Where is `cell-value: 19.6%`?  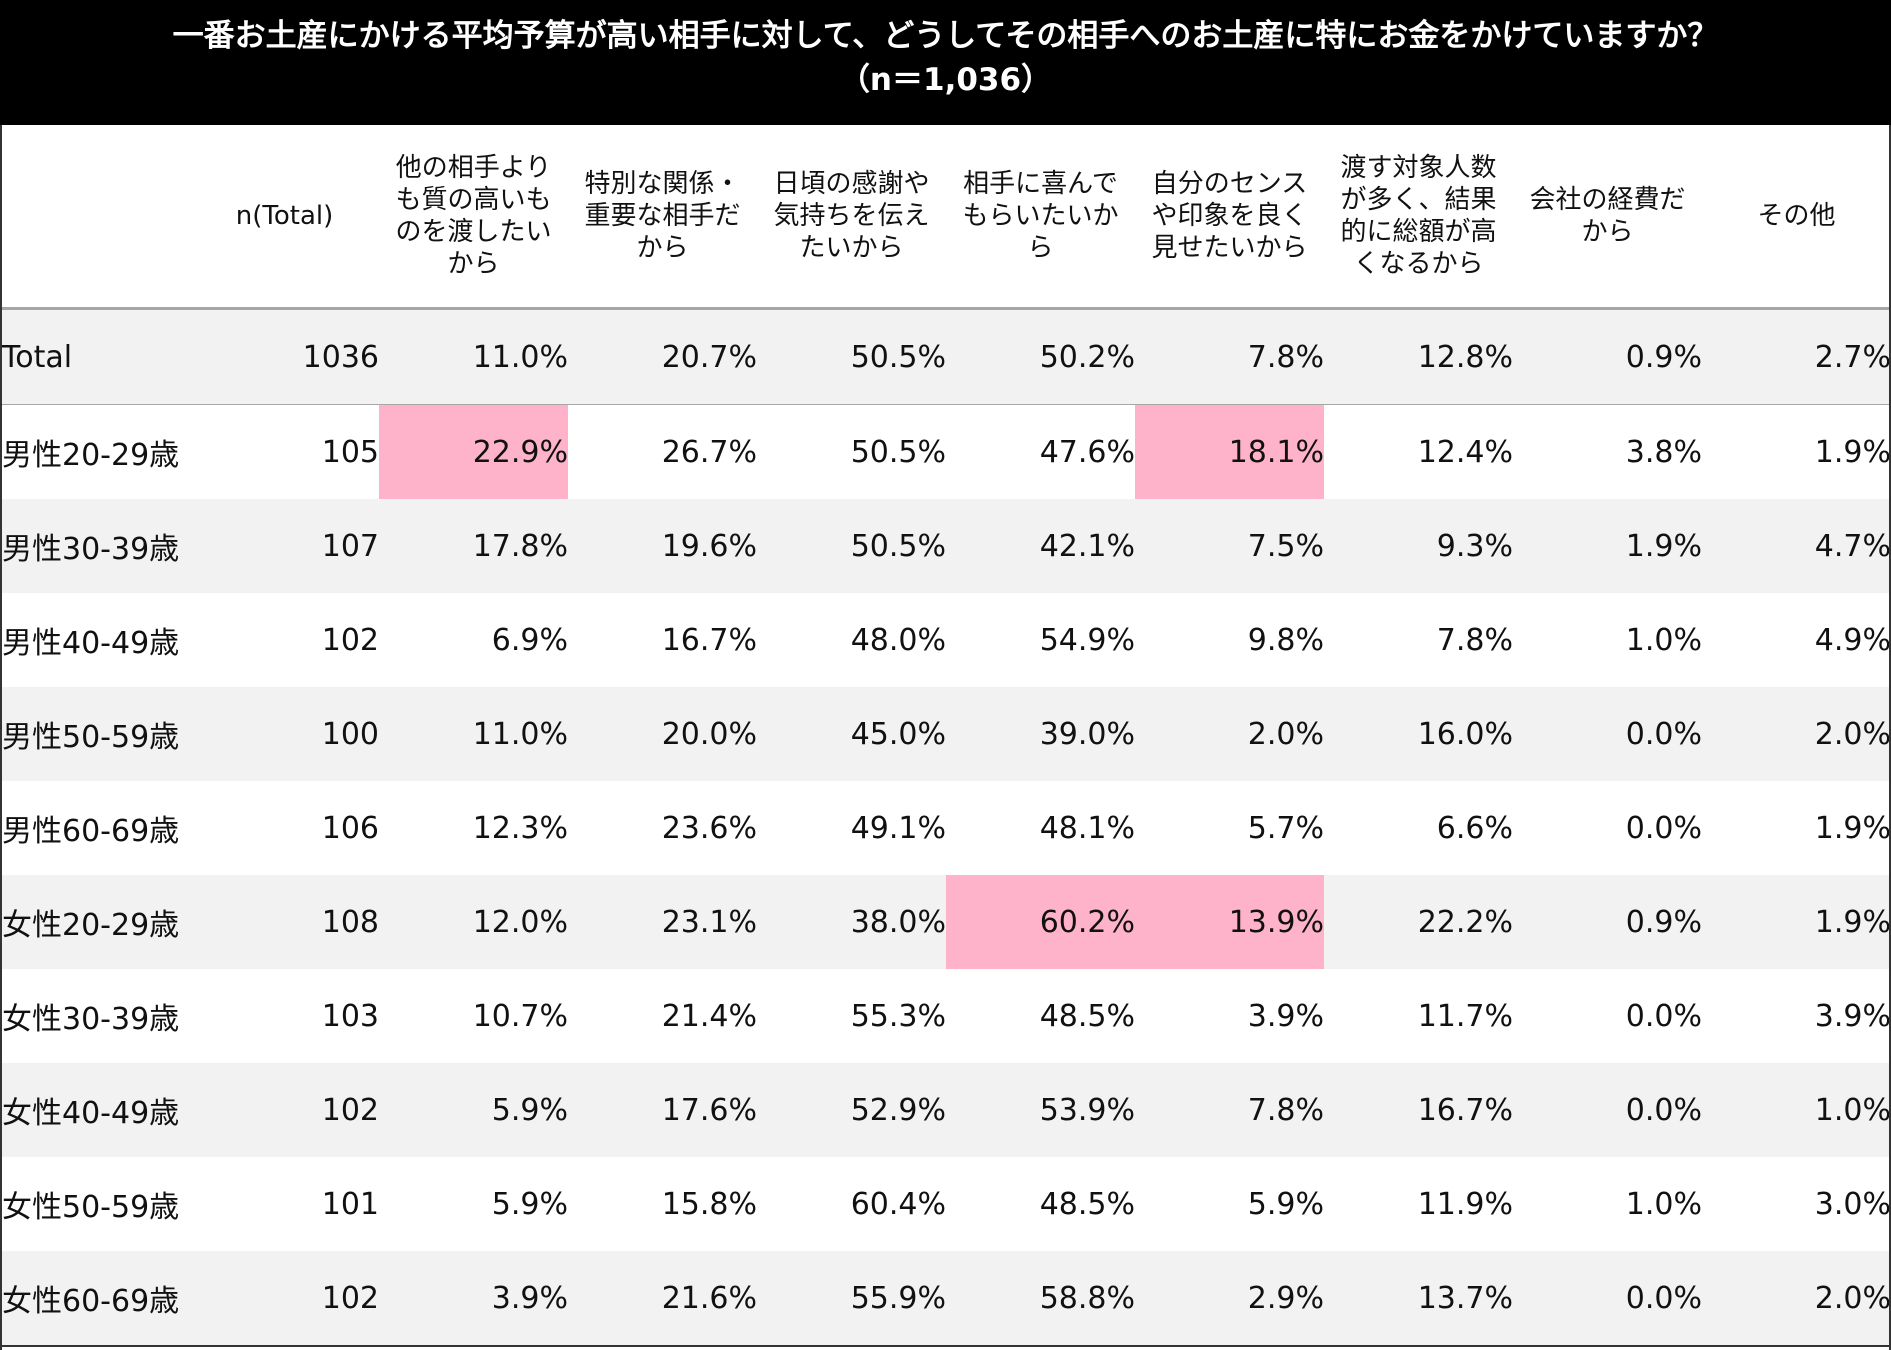 cell-value: 19.6% is located at coordinates (662, 546).